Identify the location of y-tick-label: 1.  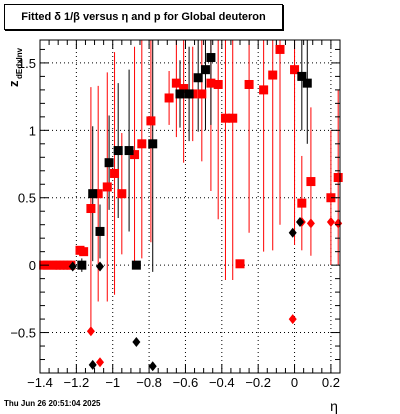
(32, 130).